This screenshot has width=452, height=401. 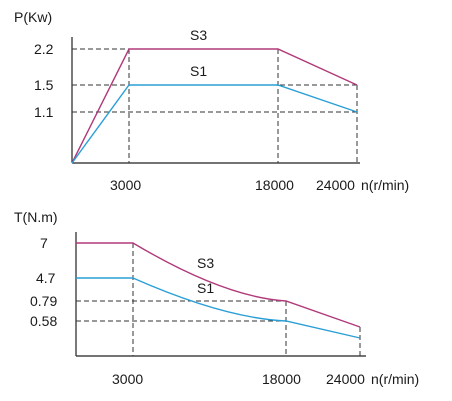 What do you see at coordinates (205, 288) in the screenshot?
I see `torque-series-s1-label: S1` at bounding box center [205, 288].